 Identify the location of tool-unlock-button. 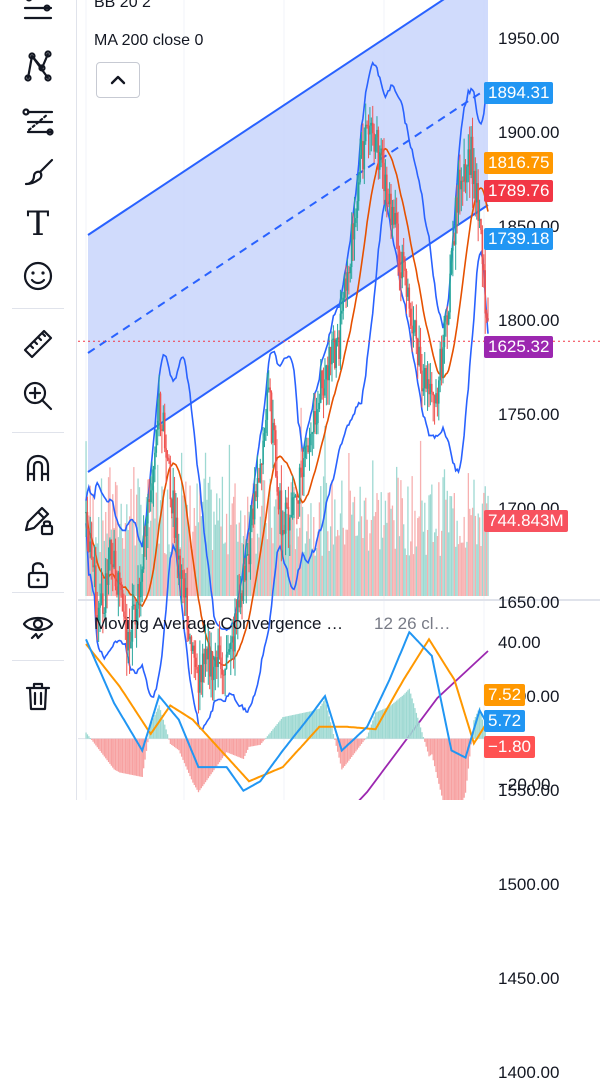
(38, 574).